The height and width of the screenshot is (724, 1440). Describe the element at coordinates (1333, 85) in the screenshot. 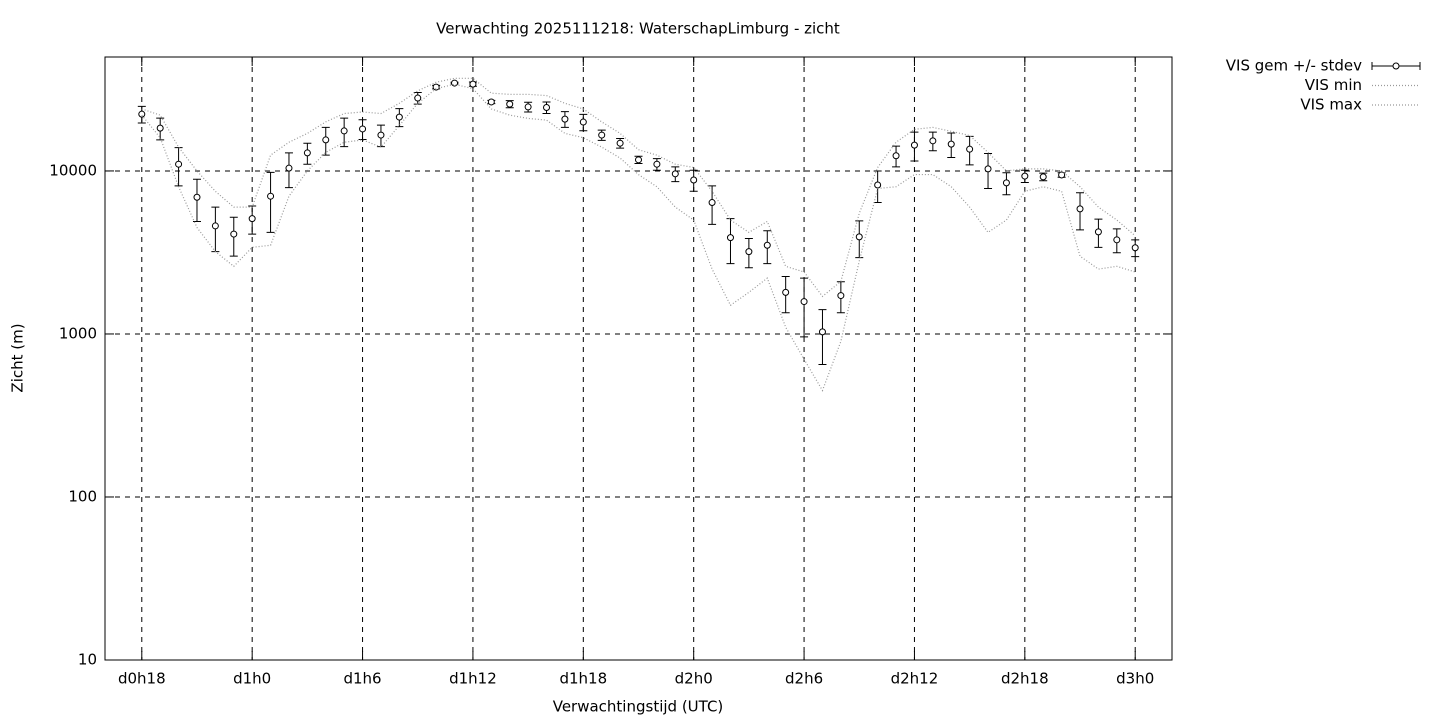

I see `legend-label: VIS min` at that location.